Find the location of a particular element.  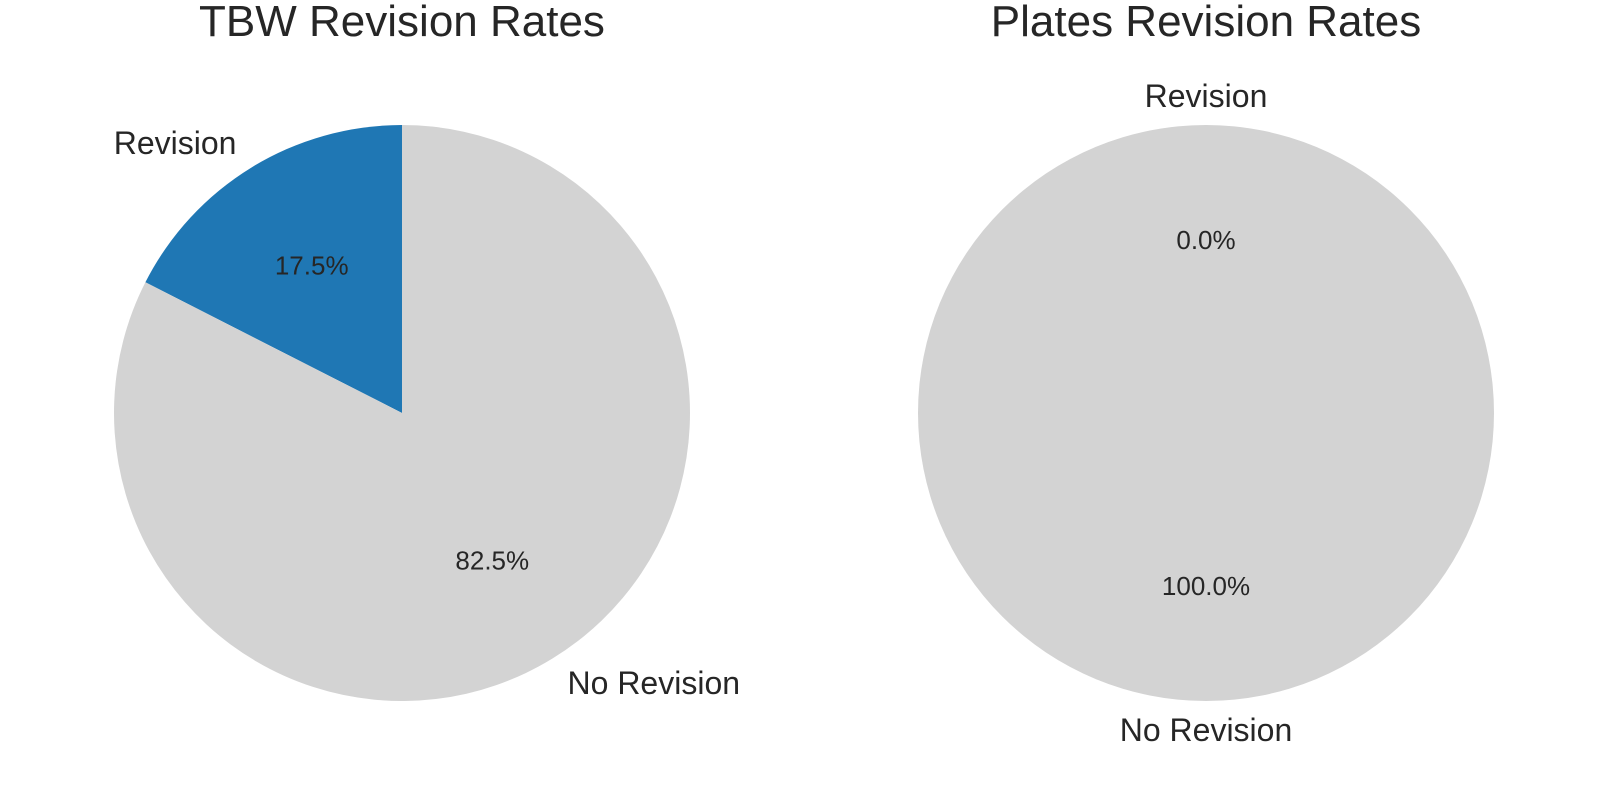

plates-labels: Revision 0.0% No Revision 100.0% is located at coordinates (1206, 413).